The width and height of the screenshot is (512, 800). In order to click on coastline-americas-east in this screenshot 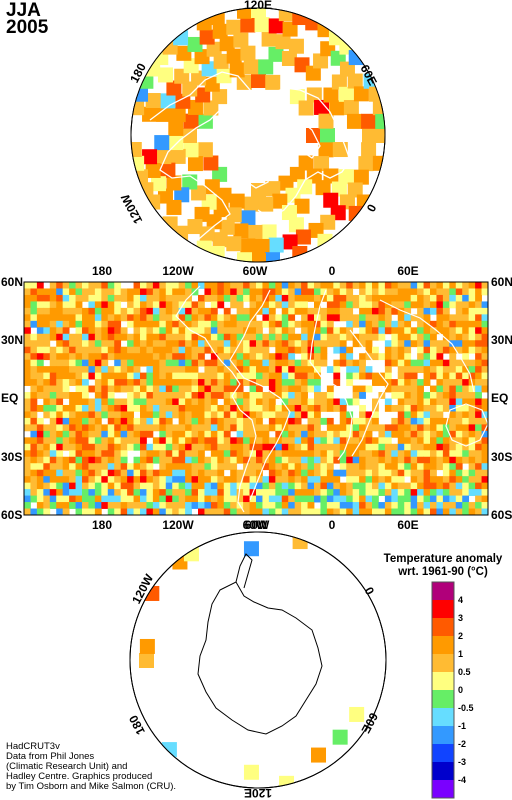, I will do `click(260, 395)`.